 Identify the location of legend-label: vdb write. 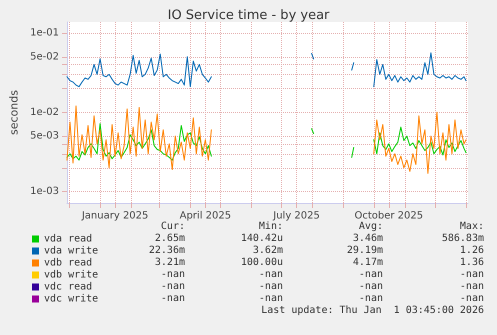
(71, 275).